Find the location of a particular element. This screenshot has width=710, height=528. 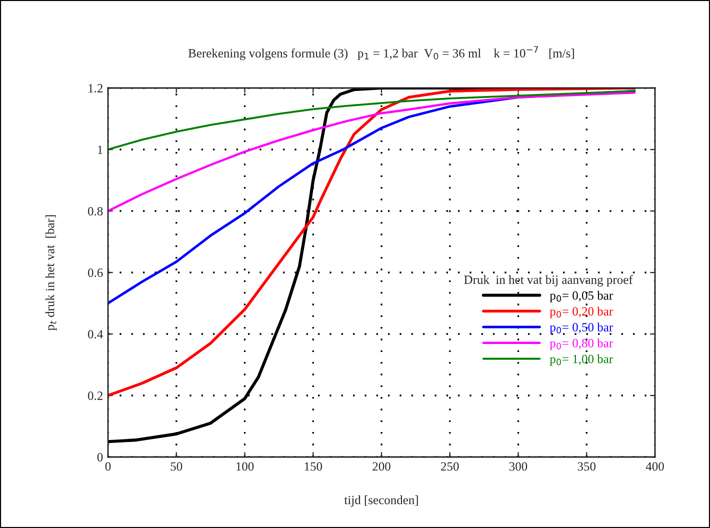

legend-label: p$_{0}$= 1,00 bar is located at coordinates (581, 360).